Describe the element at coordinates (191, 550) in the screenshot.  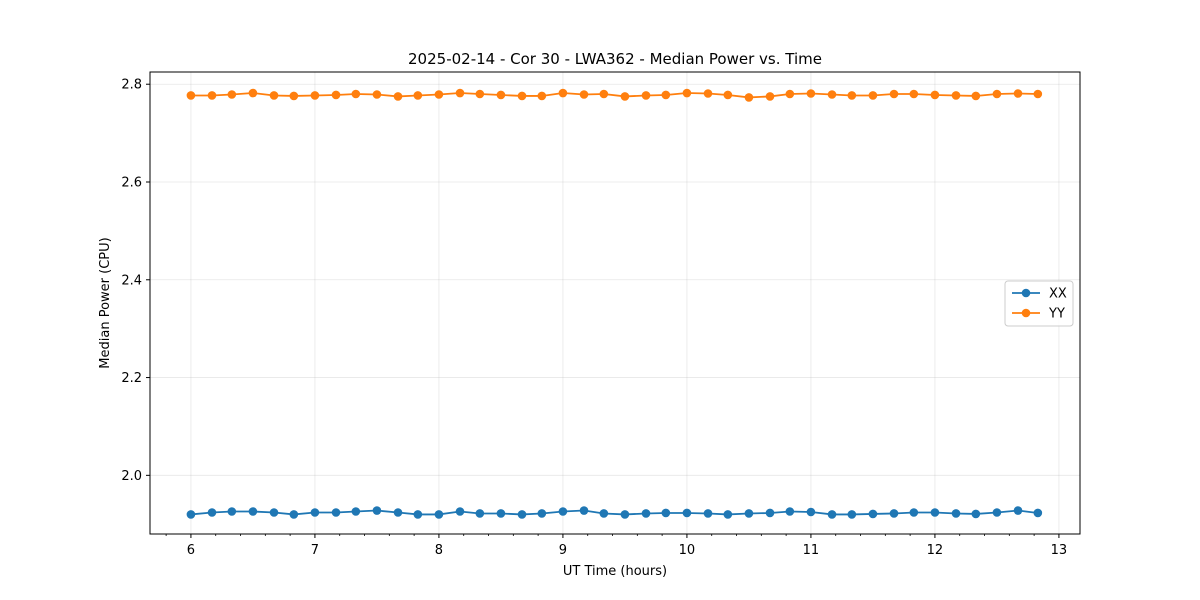
I see `x-tick-label: 6` at that location.